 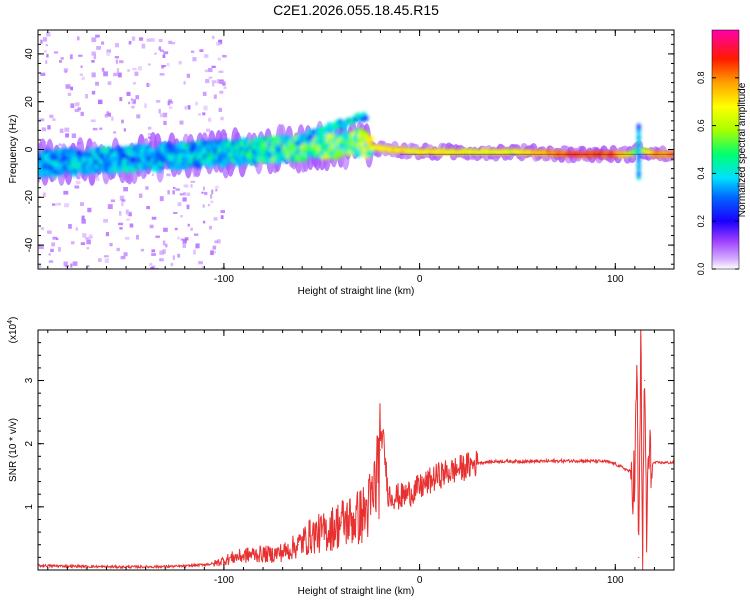 I want to click on heatmap-ridge-cell, so click(x=241, y=161).